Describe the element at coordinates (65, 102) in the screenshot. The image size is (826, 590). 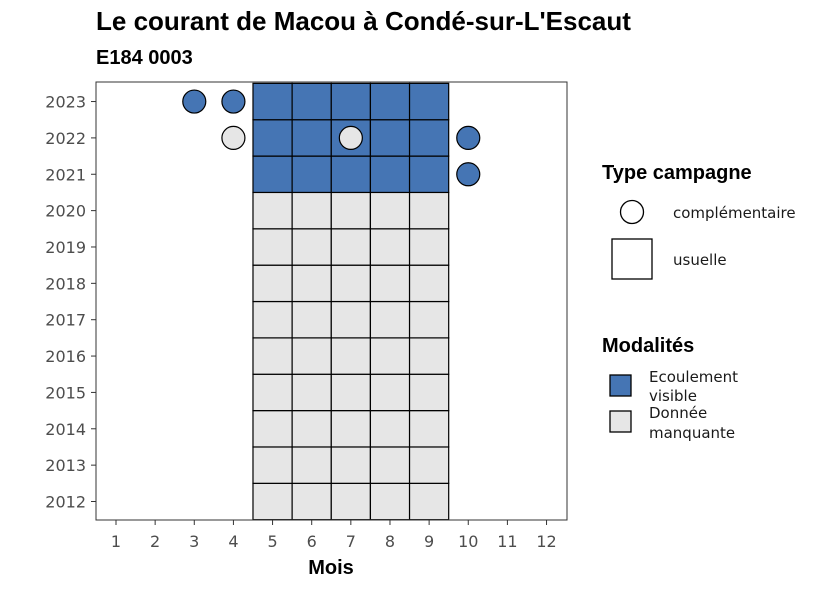
I see `y-tick-label: 2023` at that location.